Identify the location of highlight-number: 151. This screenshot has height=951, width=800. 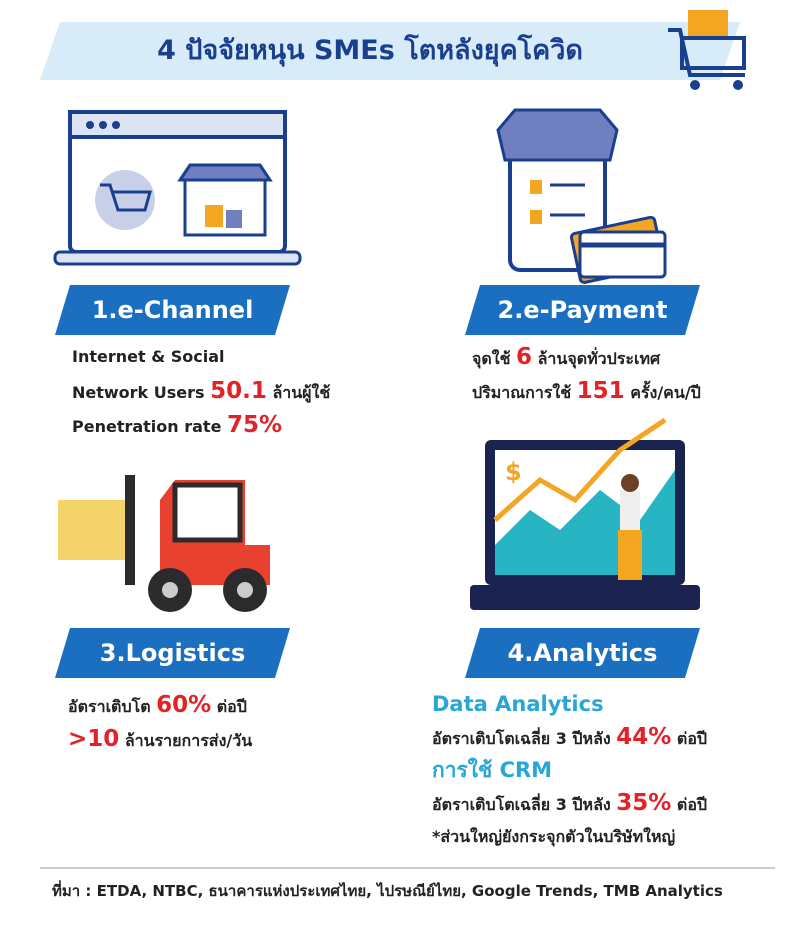
(600, 391).